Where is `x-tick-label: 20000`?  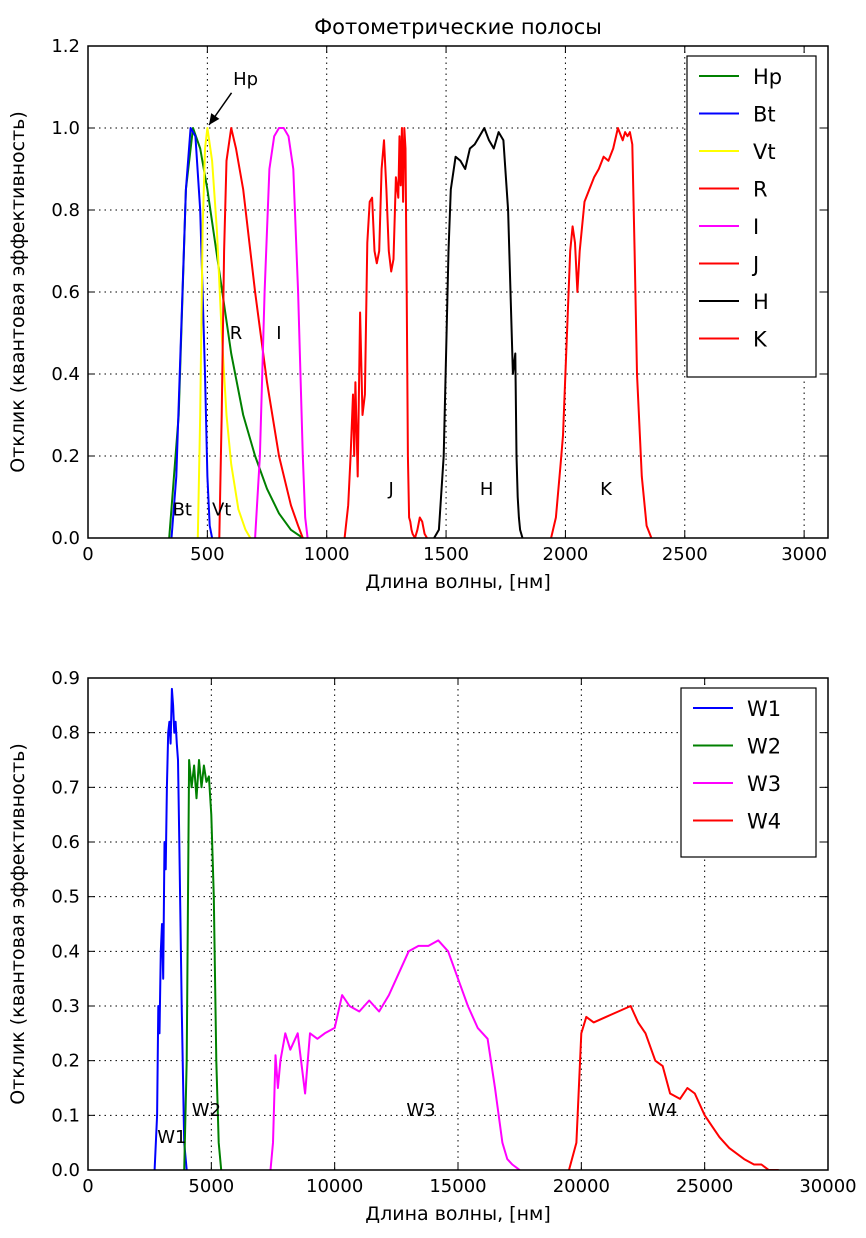
x-tick-label: 20000 is located at coordinates (581, 1186).